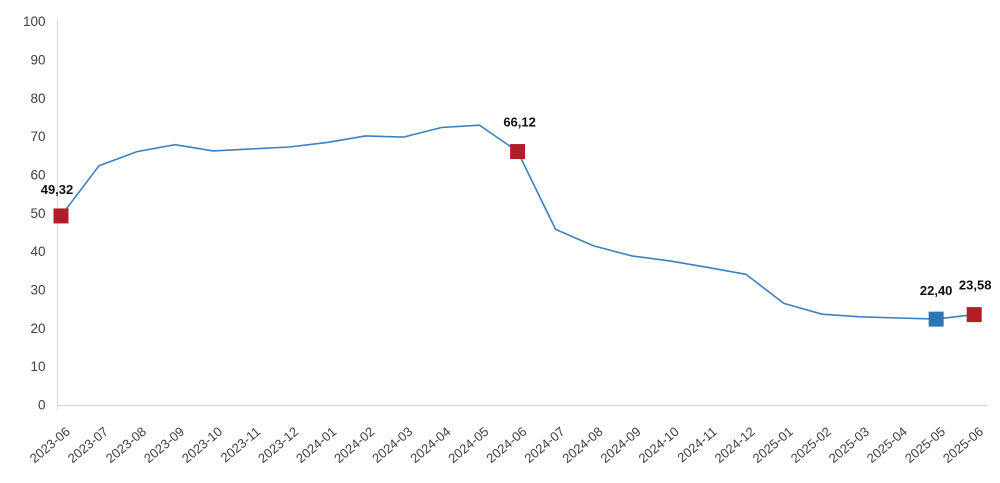 Image resolution: width=1000 pixels, height=483 pixels. What do you see at coordinates (126, 445) in the screenshot?
I see `x-tick-label: 2023-08` at bounding box center [126, 445].